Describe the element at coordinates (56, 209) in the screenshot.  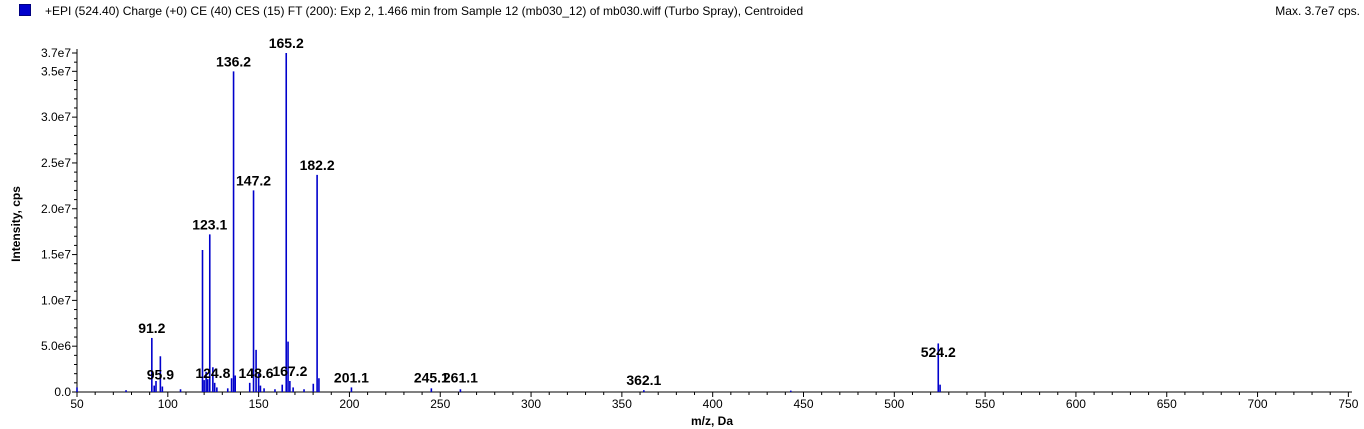
I see `y-tick-label: 2.0e7` at that location.